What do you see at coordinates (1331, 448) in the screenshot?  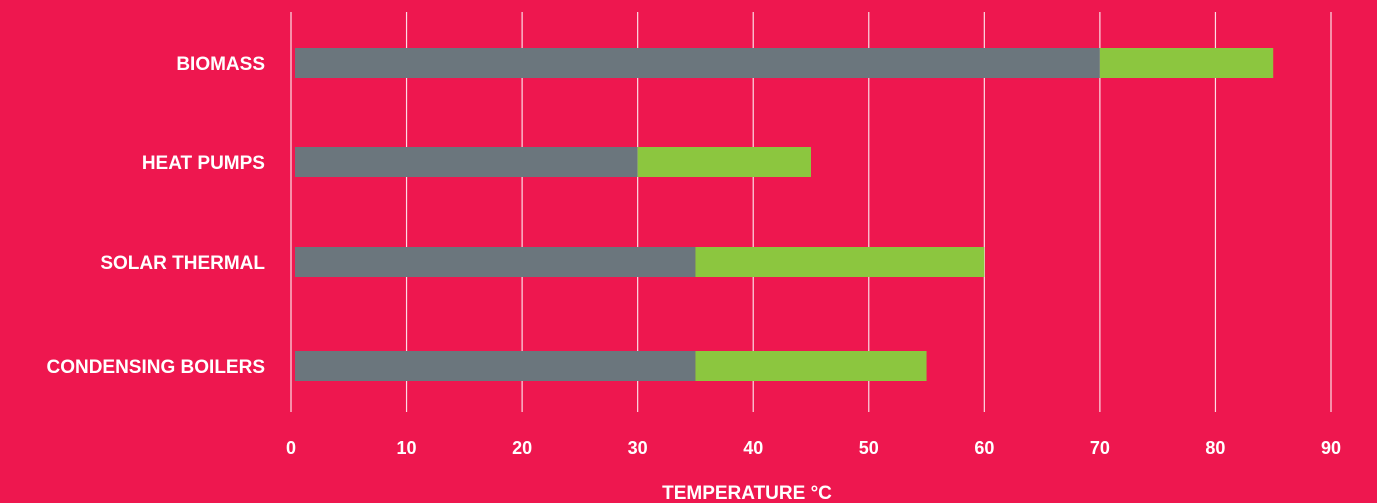 I see `x-tick-label: 90` at bounding box center [1331, 448].